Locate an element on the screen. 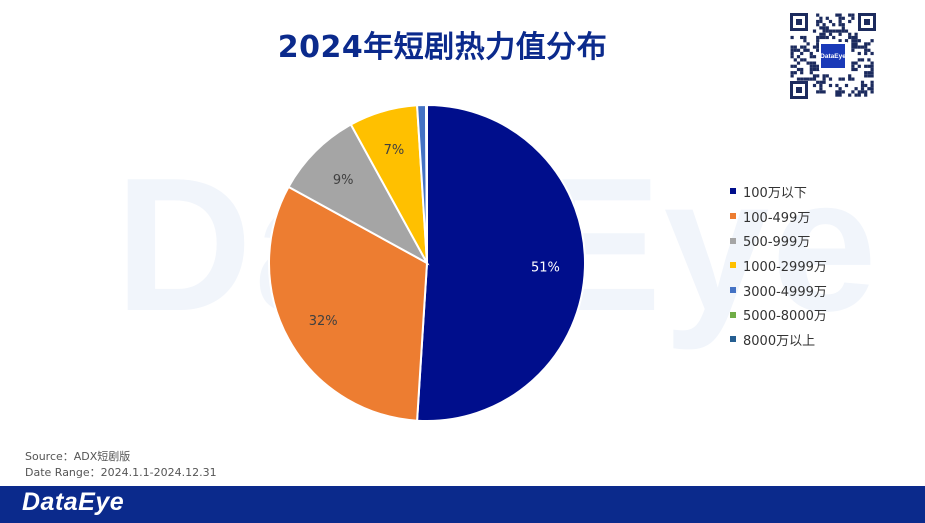 This screenshot has width=925, height=523. legend-item-5: 5000-8000万 is located at coordinates (778, 314).